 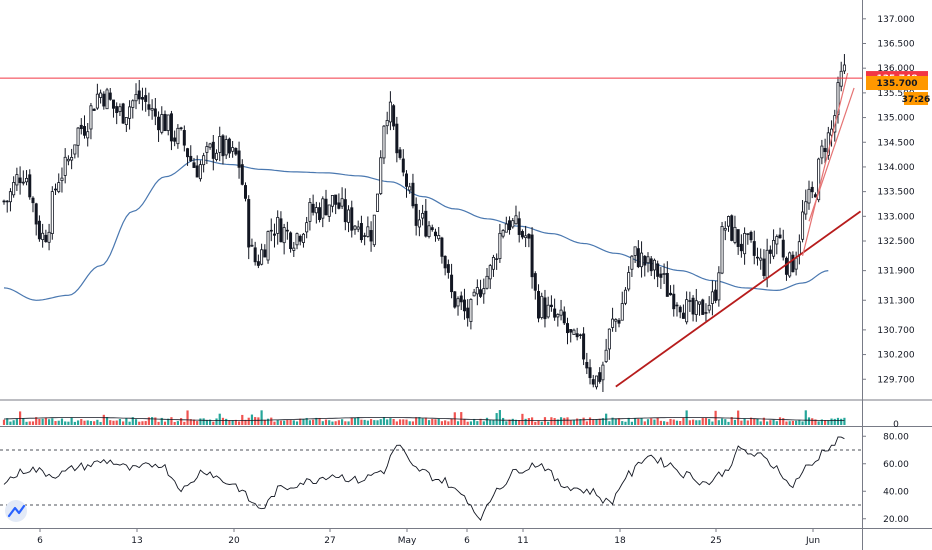 I want to click on logo-mark, so click(x=16, y=511).